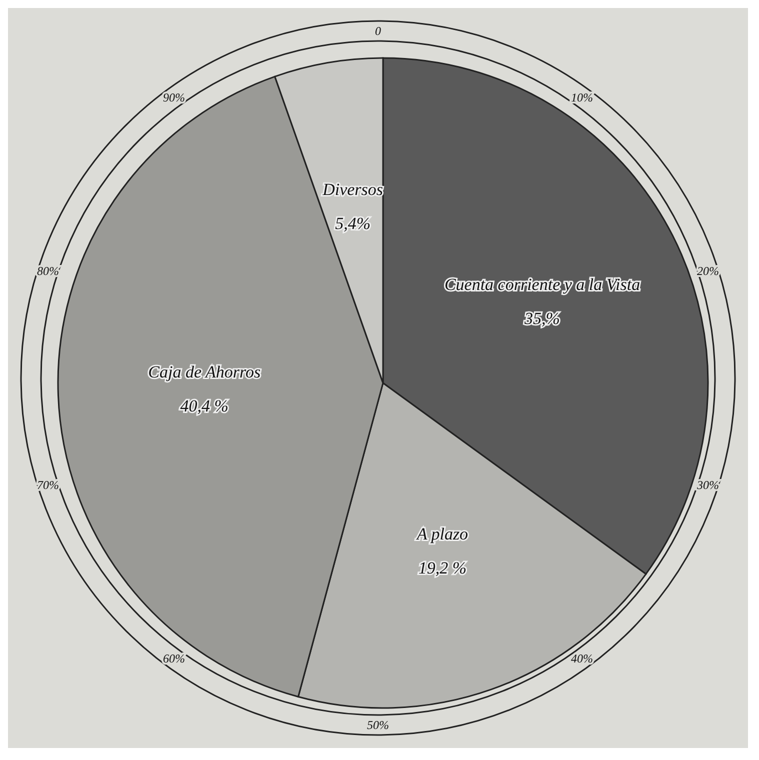 The image size is (759, 760). I want to click on text: 10%, so click(581, 97).